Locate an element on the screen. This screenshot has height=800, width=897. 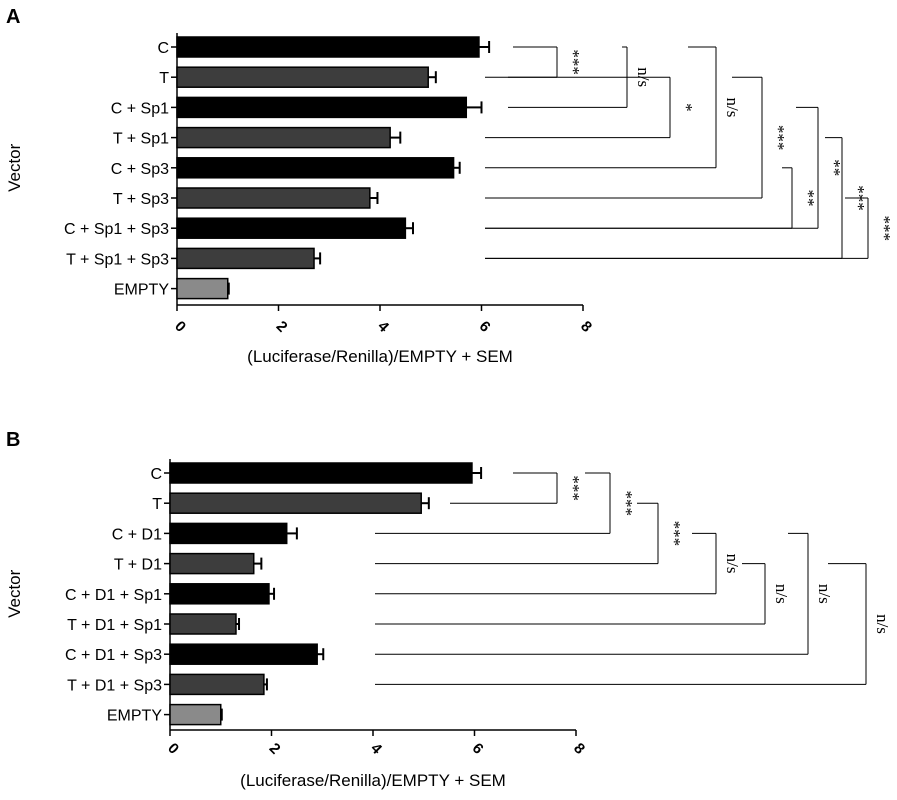
category-label: T + D1 + Sp1 is located at coordinates (114, 625).